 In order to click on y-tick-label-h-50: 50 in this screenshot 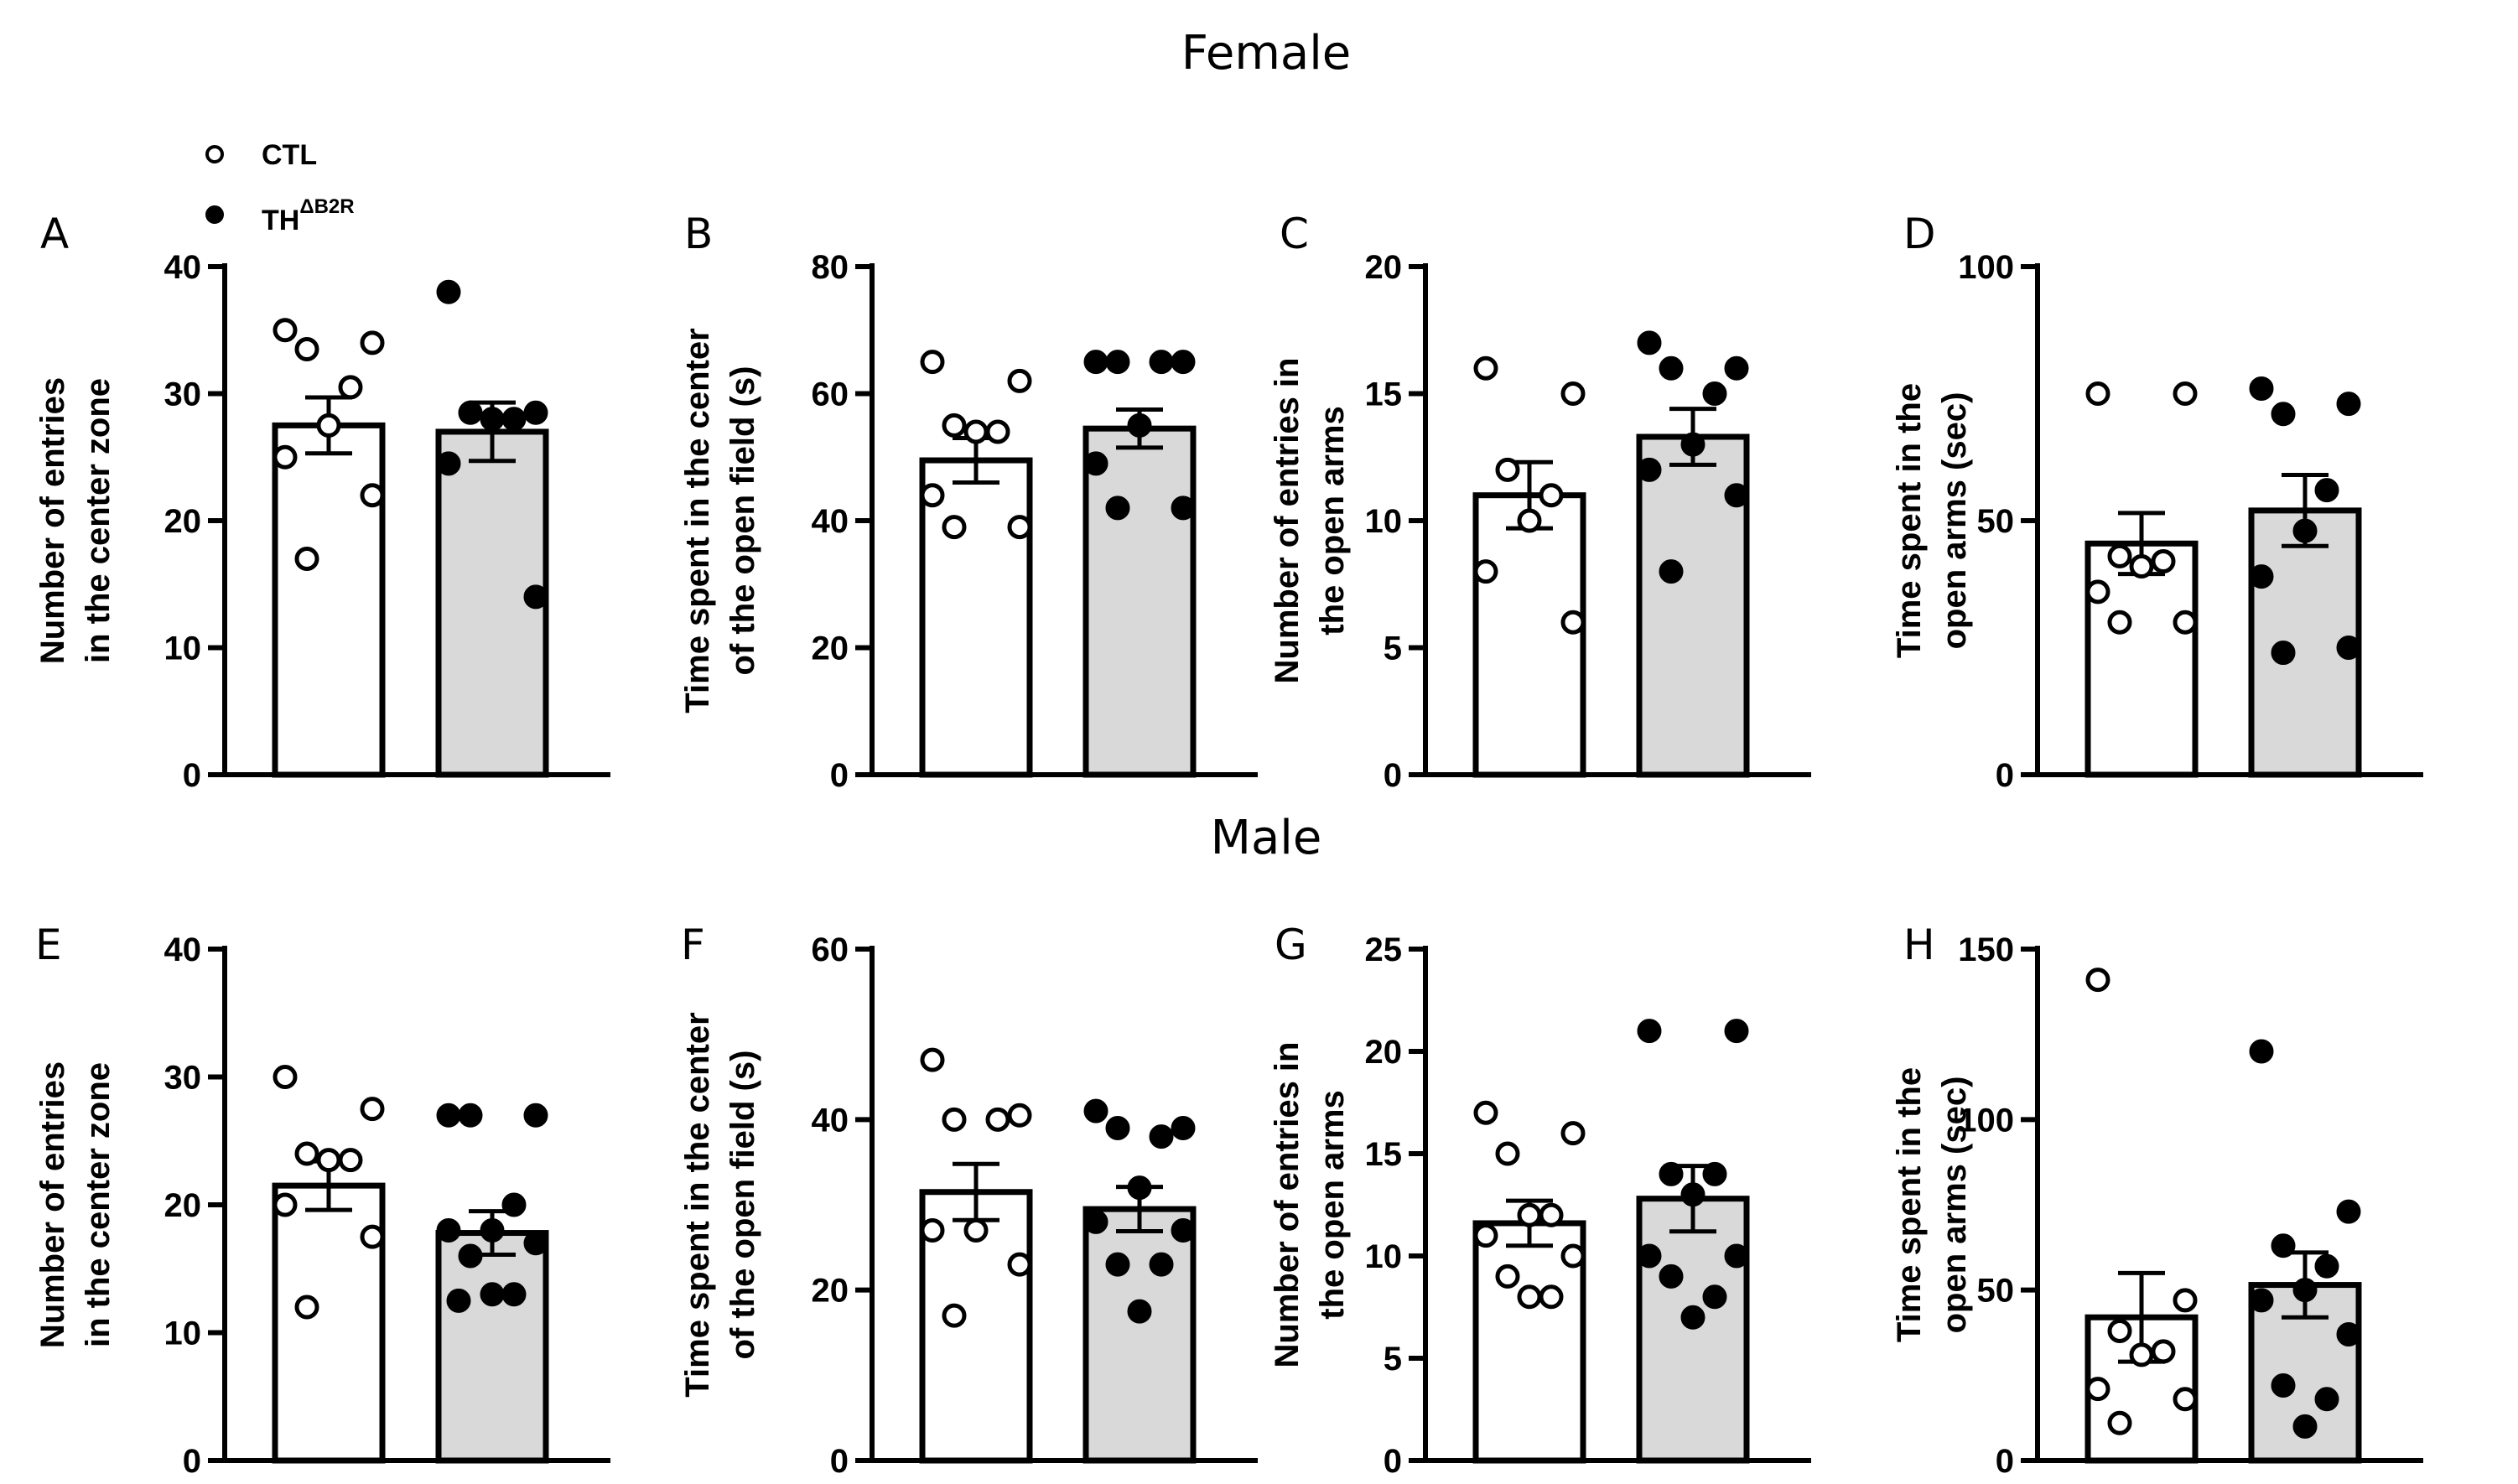, I will do `click(1996, 1291)`.